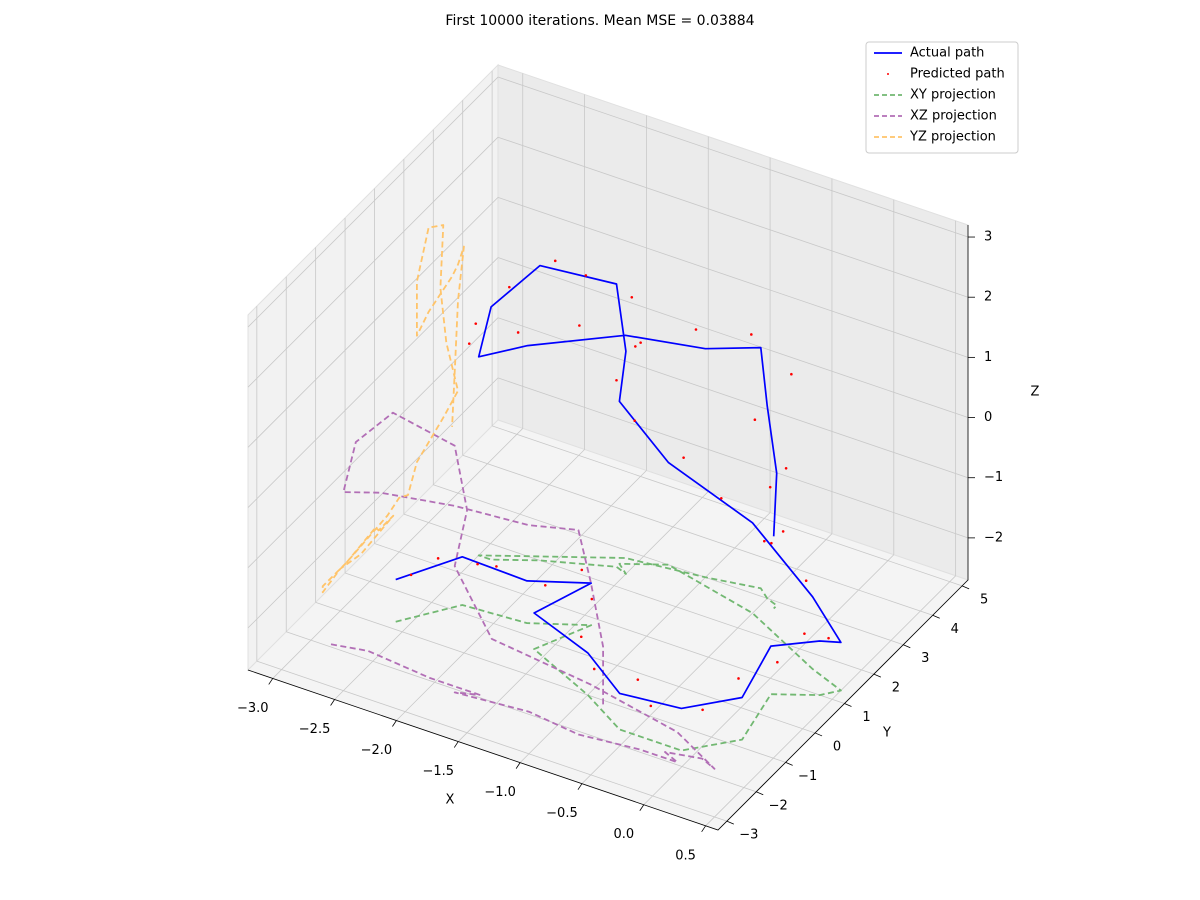 This screenshot has width=1200, height=900. What do you see at coordinates (623, 834) in the screenshot?
I see `x-tick-label: 0.0` at bounding box center [623, 834].